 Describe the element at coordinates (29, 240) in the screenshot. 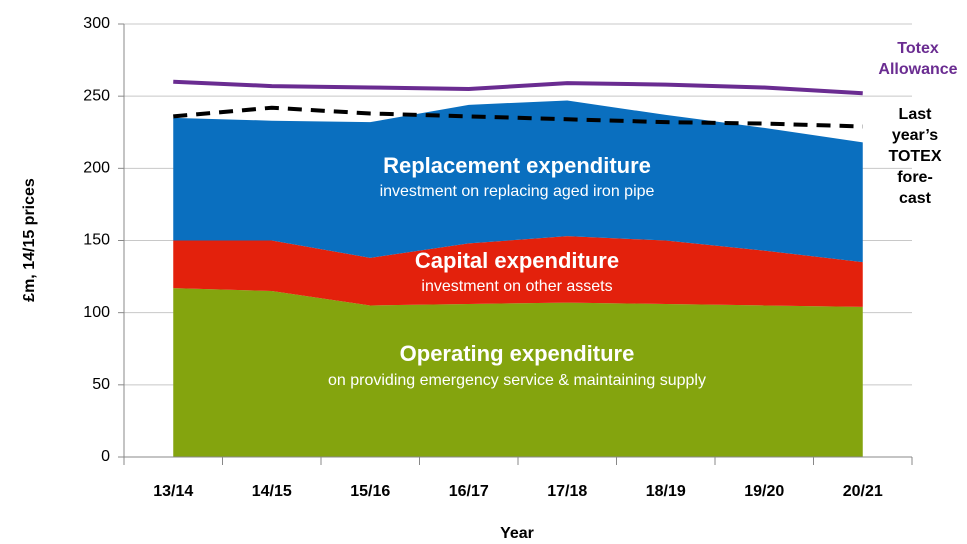

I see `y-axis-label: £m, 14/15 prices` at that location.